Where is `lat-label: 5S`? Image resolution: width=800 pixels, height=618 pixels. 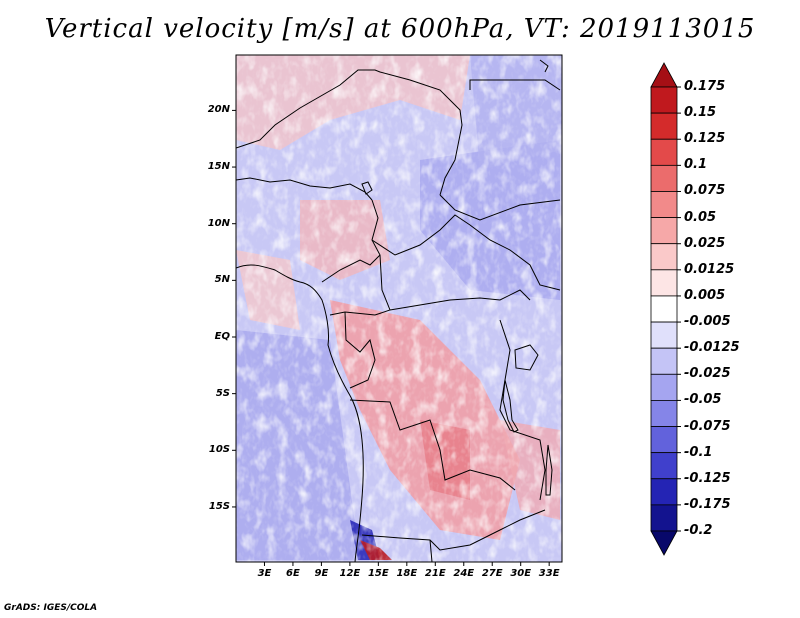
lat-label: 5S is located at coordinates (222, 393).